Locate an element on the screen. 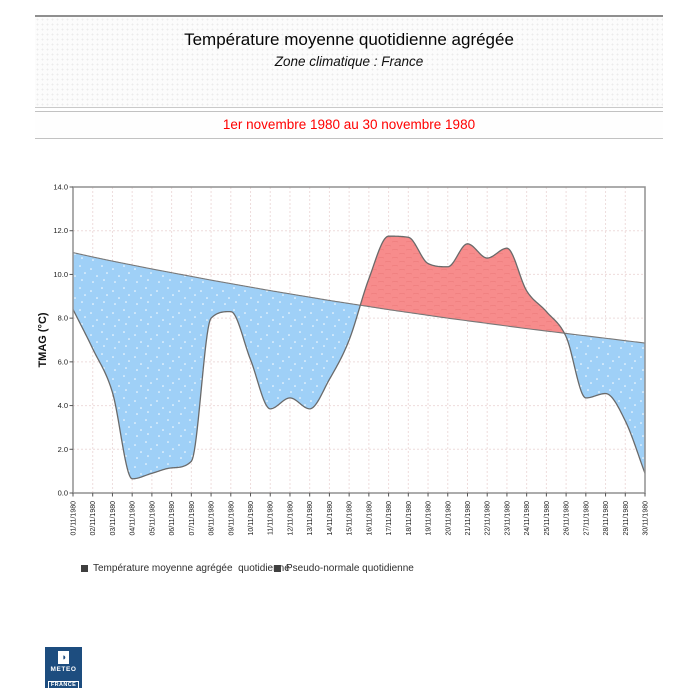  x-tick-label: 12/11/1980 is located at coordinates (290, 518).